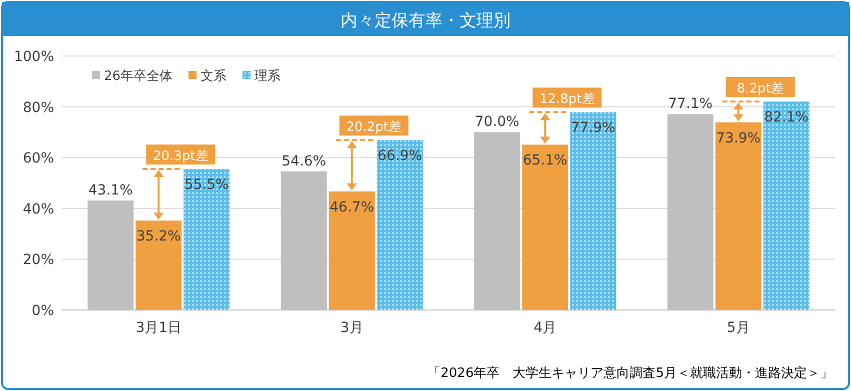 The height and width of the screenshot is (391, 851). I want to click on data-label: 43.1%, so click(110, 190).